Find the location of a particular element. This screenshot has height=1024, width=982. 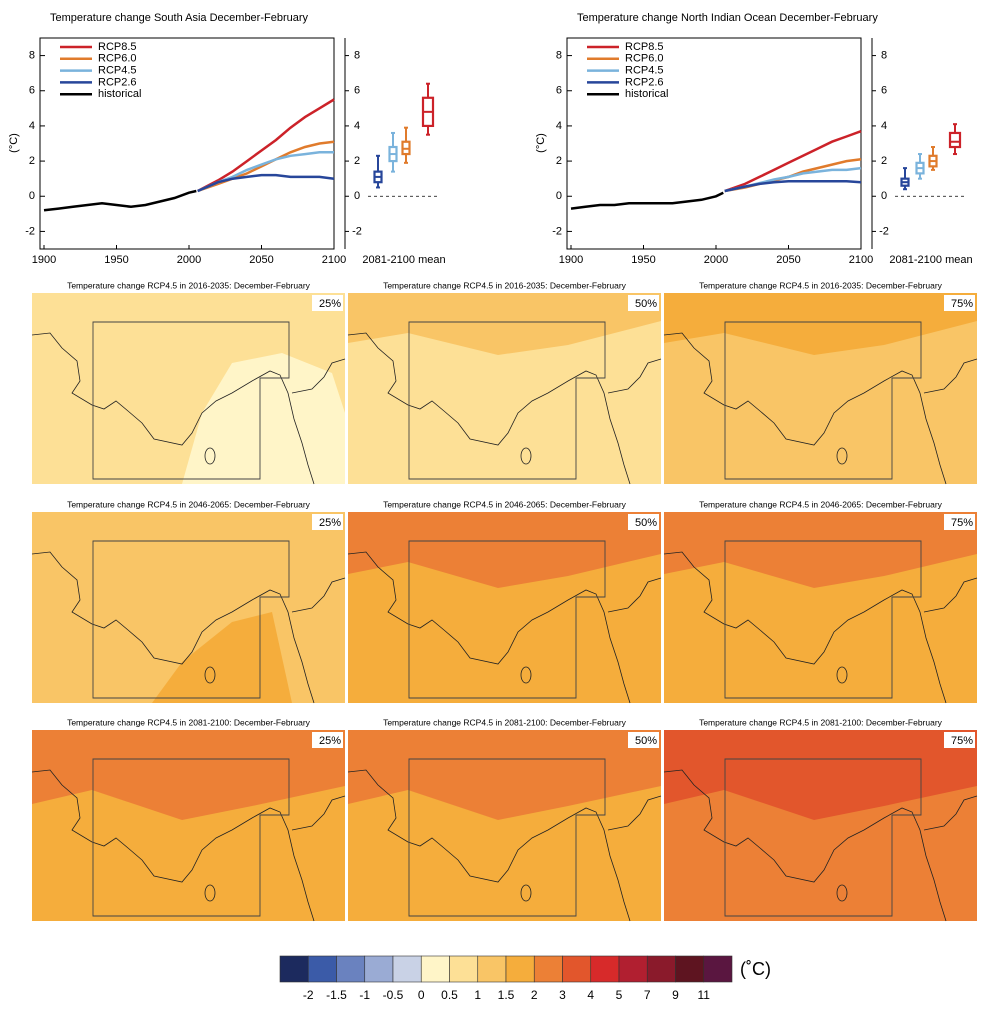

colorbar-unit: (˚C) is located at coordinates (755, 969).